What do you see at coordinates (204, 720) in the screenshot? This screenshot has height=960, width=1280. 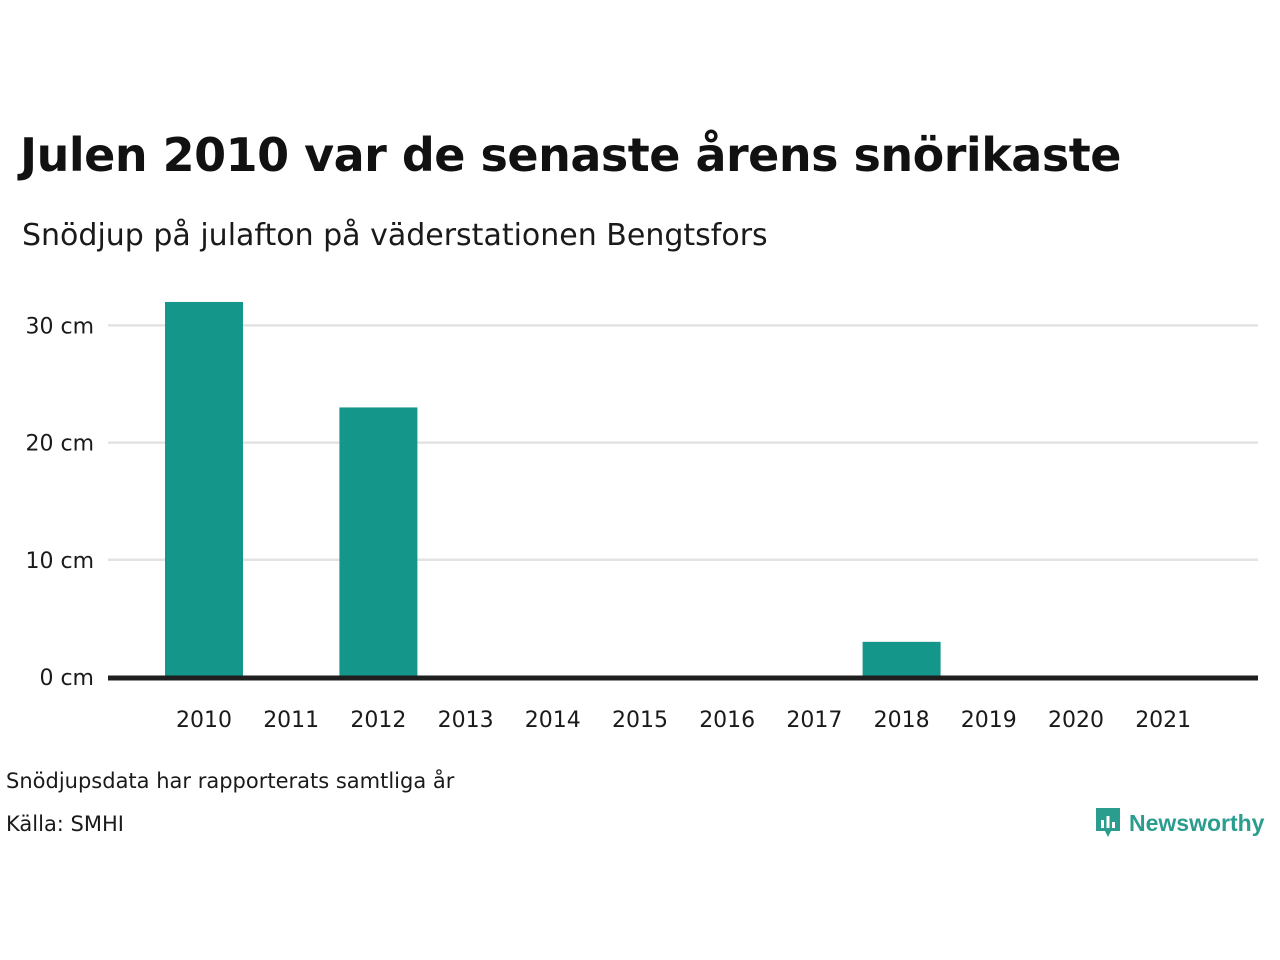 I see `x-tick-label: 2010` at bounding box center [204, 720].